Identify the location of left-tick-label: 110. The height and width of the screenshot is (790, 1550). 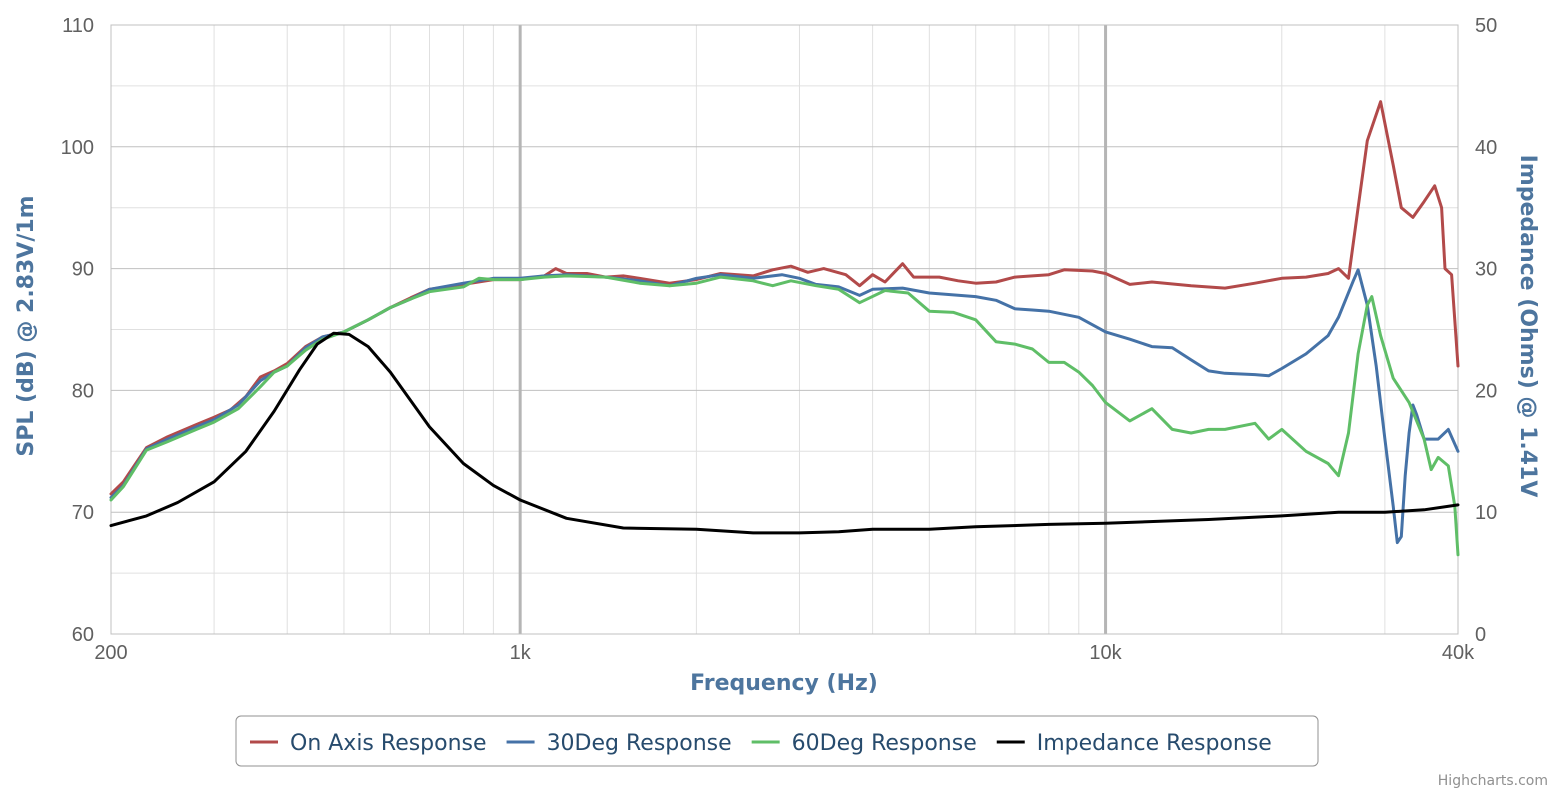
(78, 26).